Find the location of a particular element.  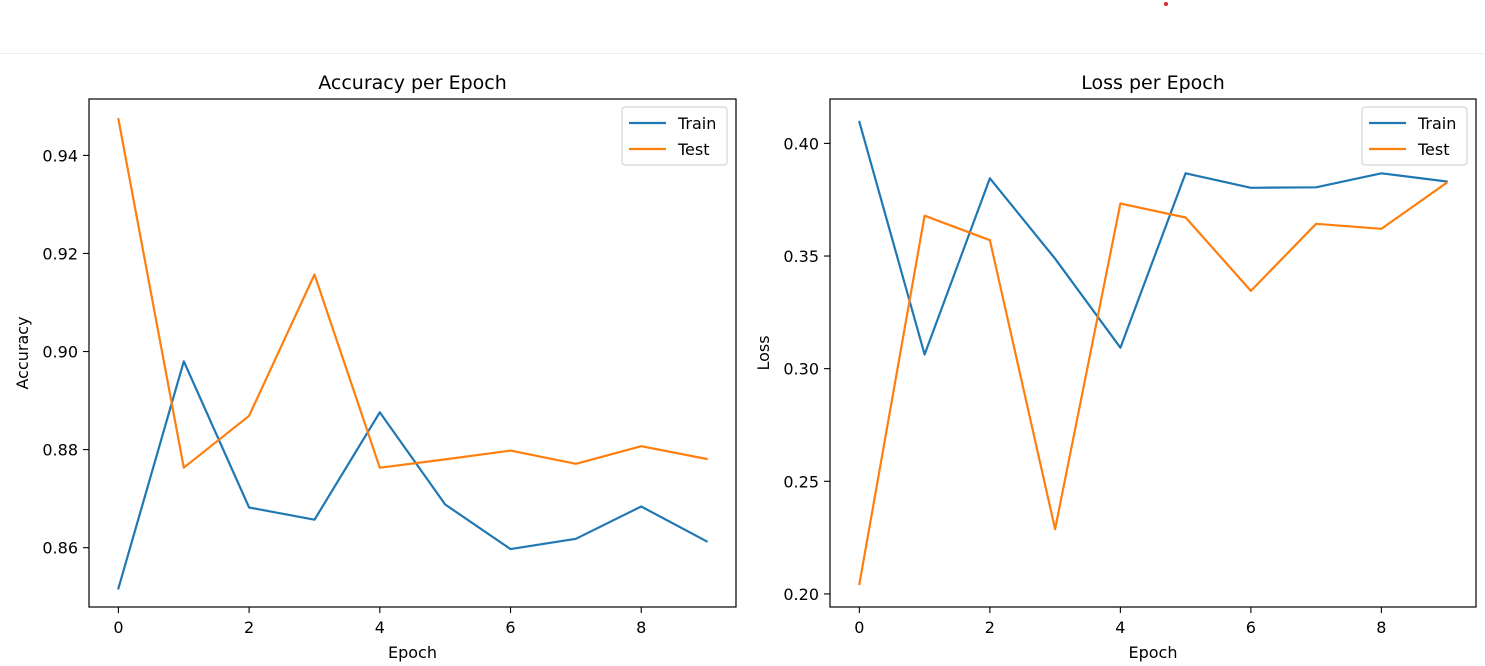

chart-title: Loss per Epoch is located at coordinates (1153, 83).